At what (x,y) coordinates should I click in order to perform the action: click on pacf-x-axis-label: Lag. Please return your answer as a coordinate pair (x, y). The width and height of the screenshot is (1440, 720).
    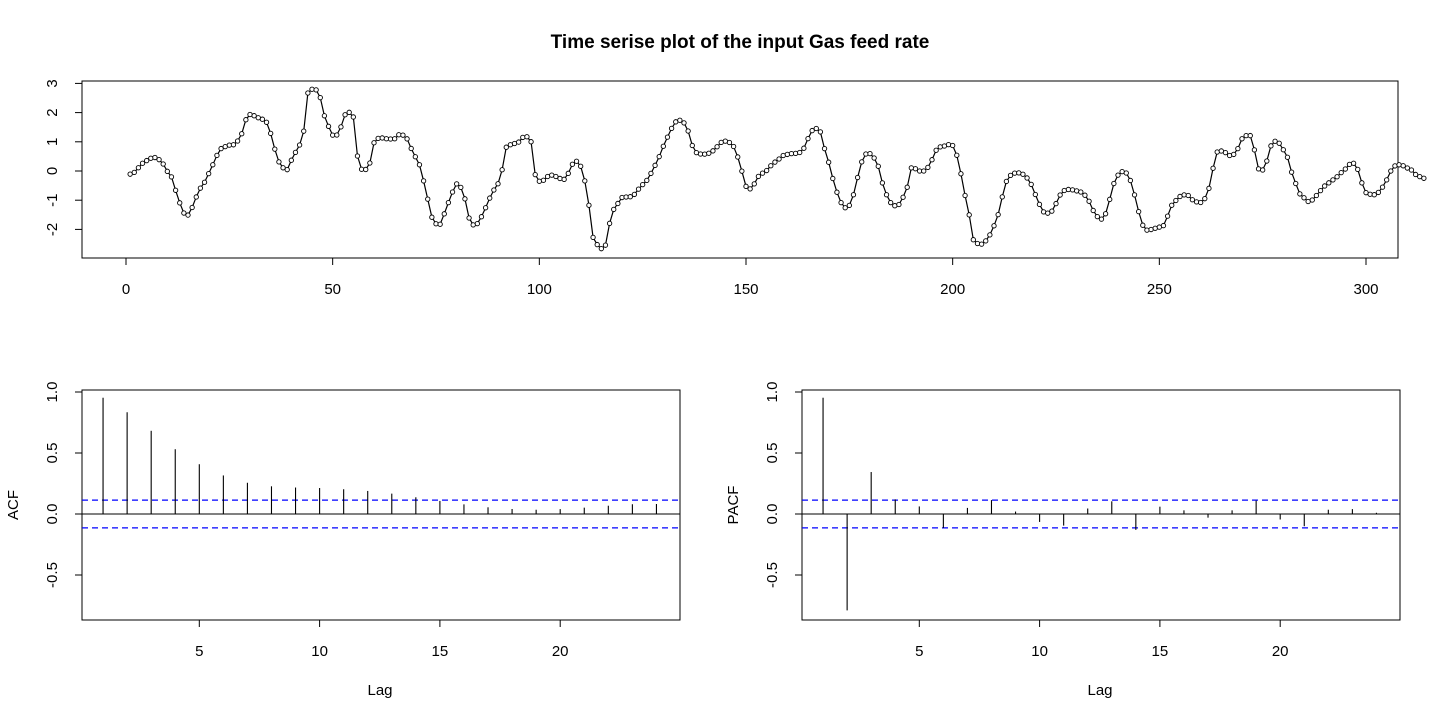
    Looking at the image, I should click on (1099, 690).